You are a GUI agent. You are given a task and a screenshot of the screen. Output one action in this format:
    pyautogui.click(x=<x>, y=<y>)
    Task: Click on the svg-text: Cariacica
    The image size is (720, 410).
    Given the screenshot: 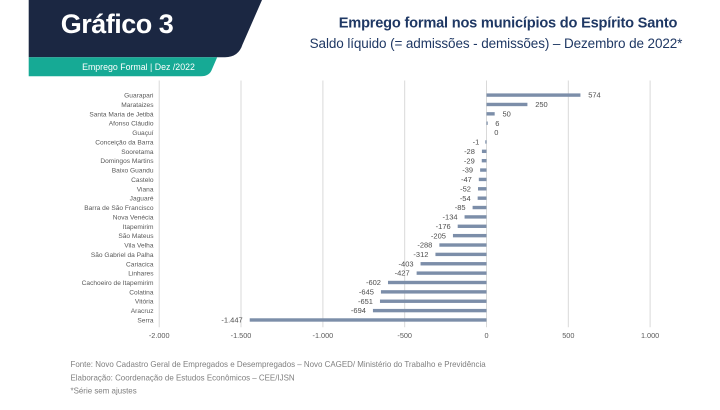 What is the action you would take?
    pyautogui.click(x=140, y=264)
    